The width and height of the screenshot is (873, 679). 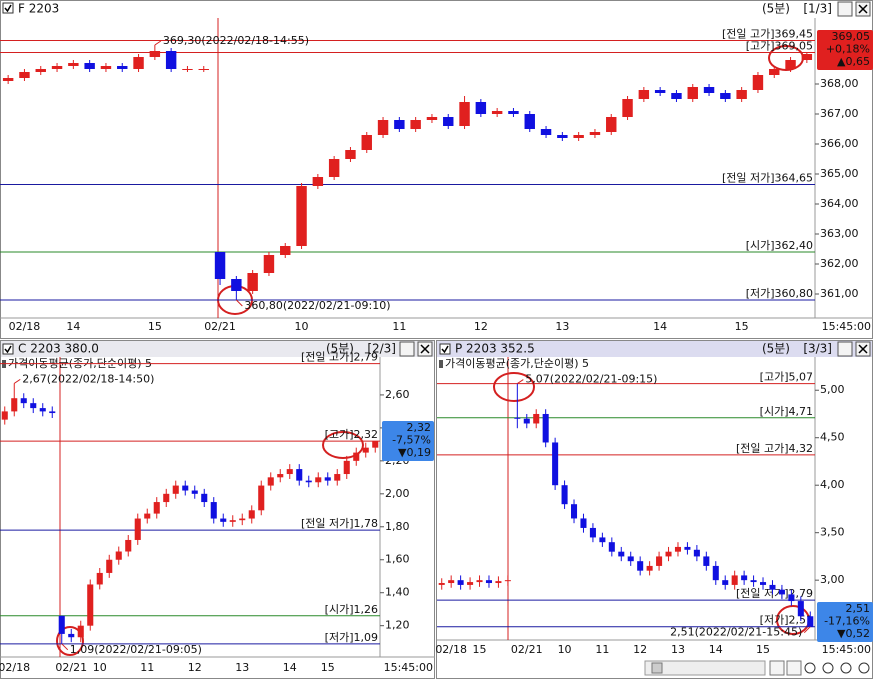 What do you see at coordinates (351, 637) in the screenshot?
I see `level-label: [저가]1,09` at bounding box center [351, 637].